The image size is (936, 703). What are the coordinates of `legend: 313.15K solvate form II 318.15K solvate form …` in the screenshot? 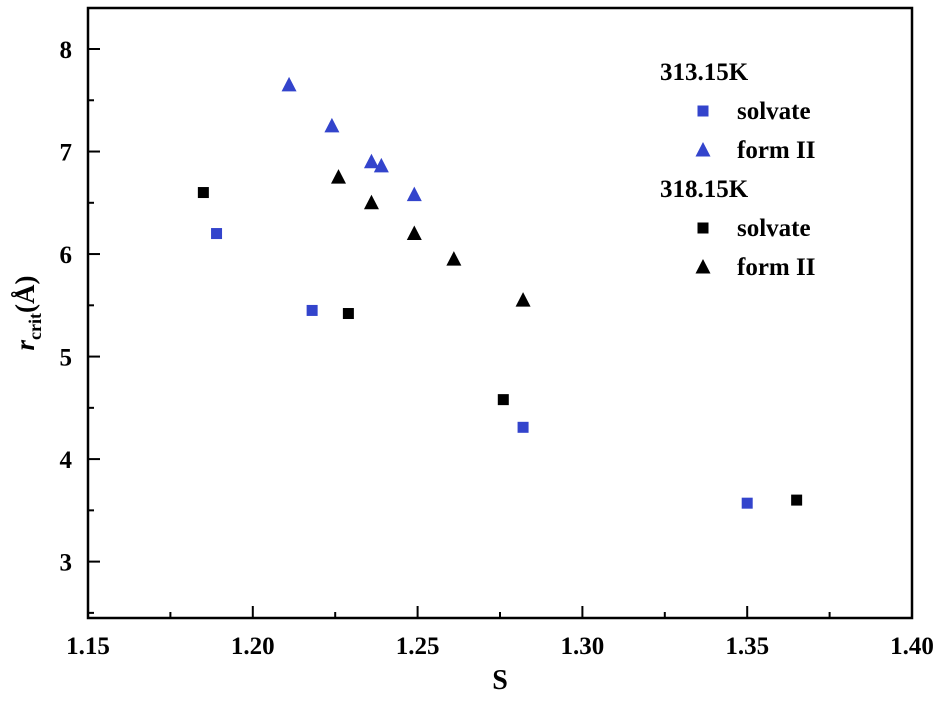 It's located at (737, 170).